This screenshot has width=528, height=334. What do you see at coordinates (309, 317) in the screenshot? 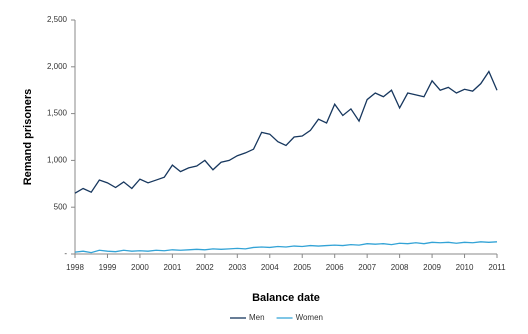
I see `legend-label: Women` at bounding box center [309, 317].